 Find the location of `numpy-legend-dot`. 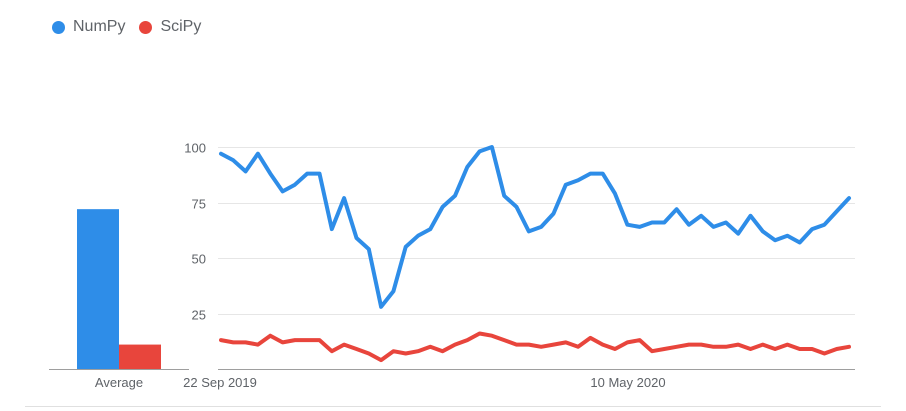

numpy-legend-dot is located at coordinates (58, 27).